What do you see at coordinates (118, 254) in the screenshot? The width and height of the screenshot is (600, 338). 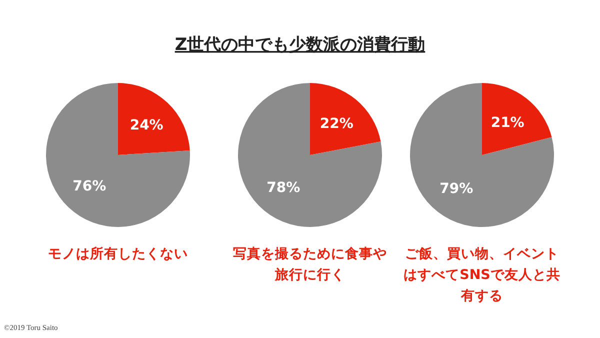 I see `text: モノは所有したくない` at bounding box center [118, 254].